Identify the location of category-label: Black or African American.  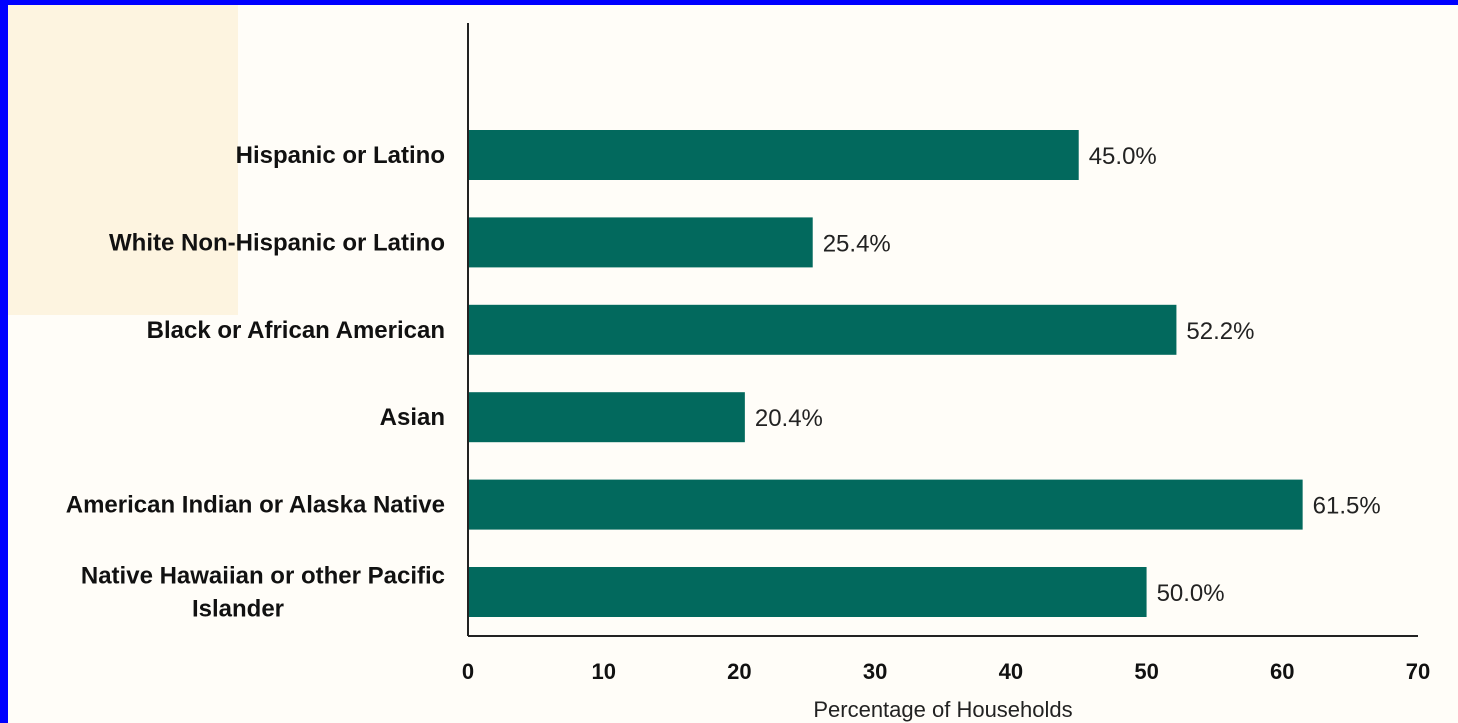
(296, 330).